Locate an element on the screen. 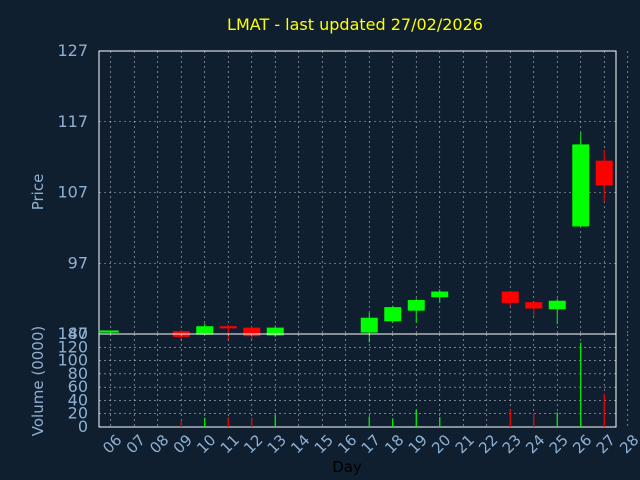 This screenshot has width=640, height=480. x-tick-label: 22 is located at coordinates (488, 444).